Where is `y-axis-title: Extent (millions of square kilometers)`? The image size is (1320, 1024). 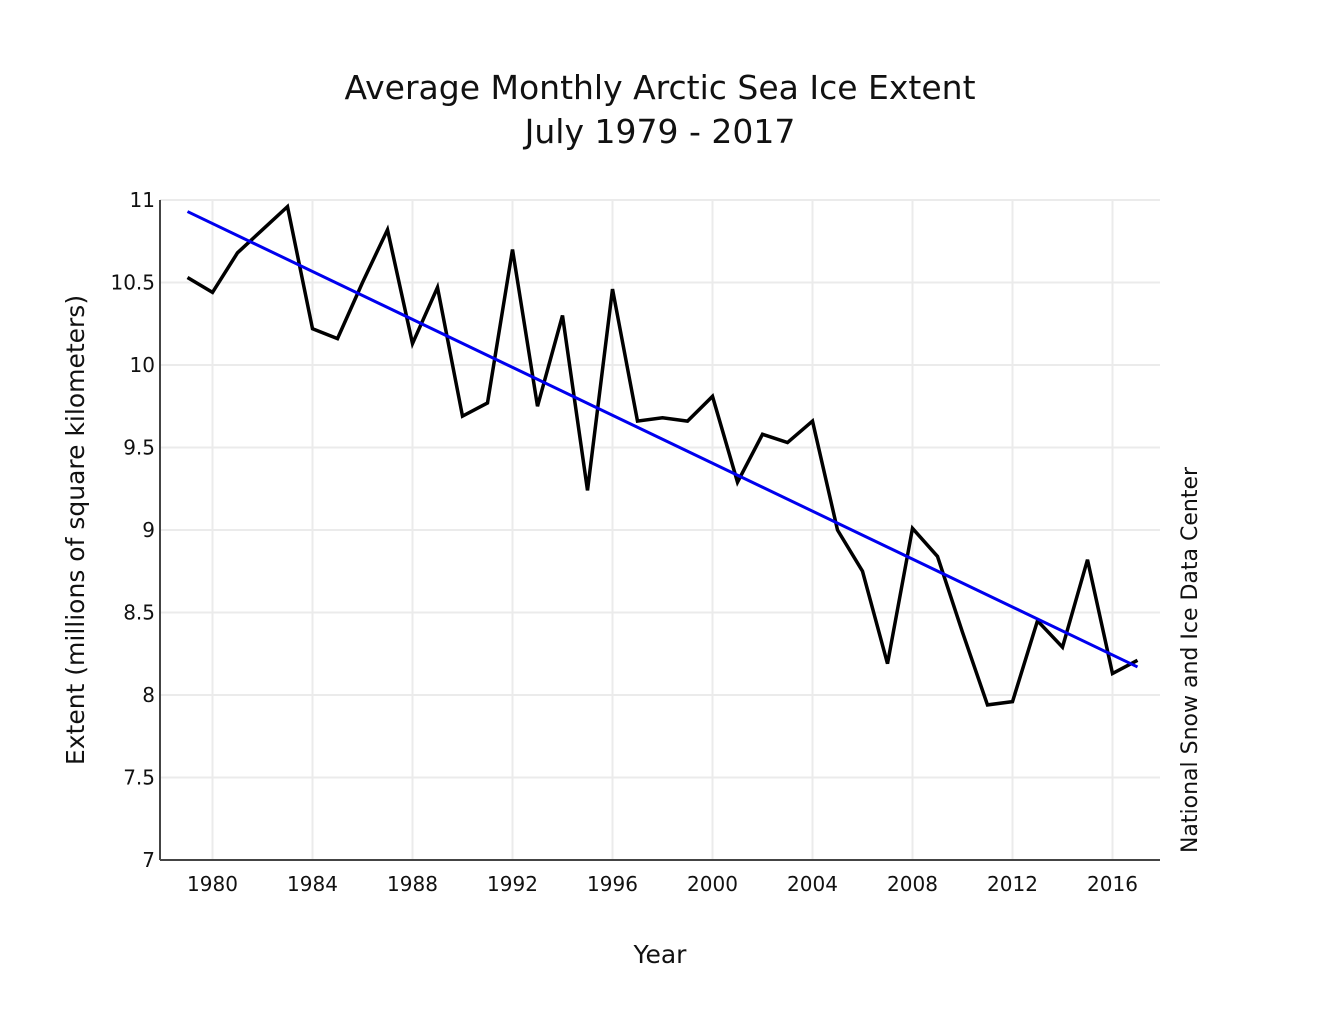
y-axis-title: Extent (millions of square kilometers) is located at coordinates (75, 530).